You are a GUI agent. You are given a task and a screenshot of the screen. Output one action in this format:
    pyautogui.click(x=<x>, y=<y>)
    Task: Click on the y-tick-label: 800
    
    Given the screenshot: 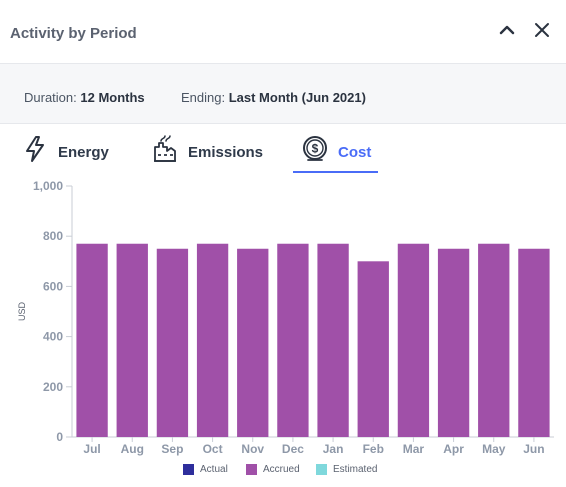 What is the action you would take?
    pyautogui.click(x=53, y=236)
    